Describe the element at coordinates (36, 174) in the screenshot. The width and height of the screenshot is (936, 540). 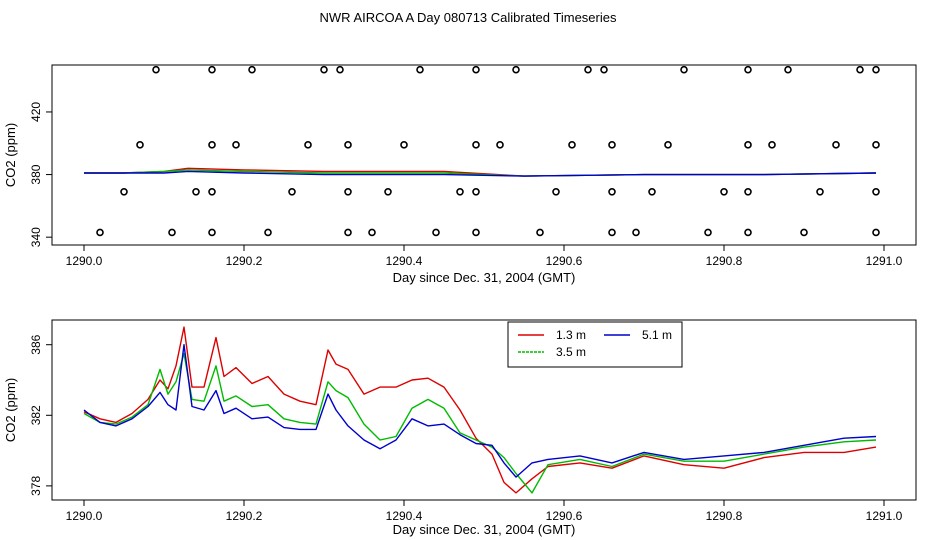
I see `top-y-tick-label: 380` at that location.